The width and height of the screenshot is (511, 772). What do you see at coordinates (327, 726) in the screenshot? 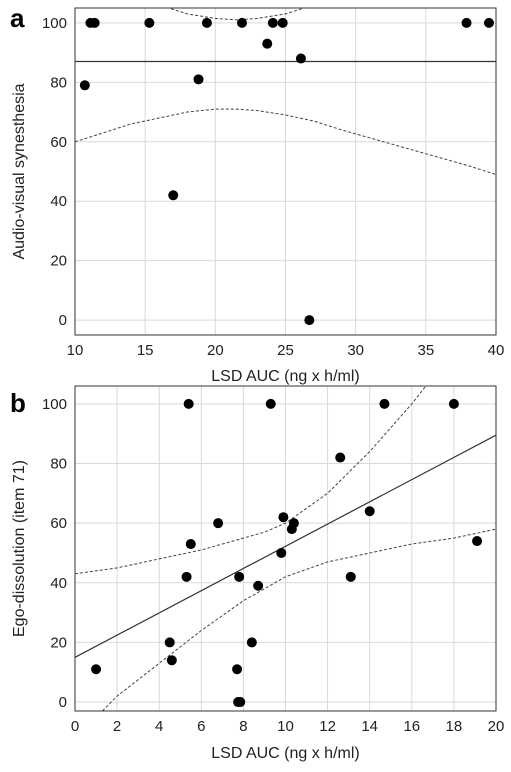
I see `x-tick-label: 12` at bounding box center [327, 726].